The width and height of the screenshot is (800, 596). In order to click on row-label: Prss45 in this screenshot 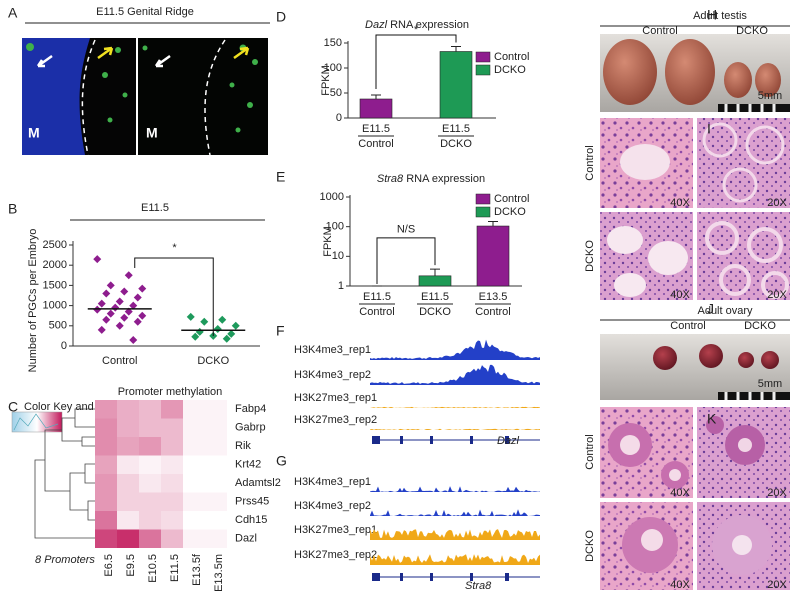, I will do `click(252, 502)`.